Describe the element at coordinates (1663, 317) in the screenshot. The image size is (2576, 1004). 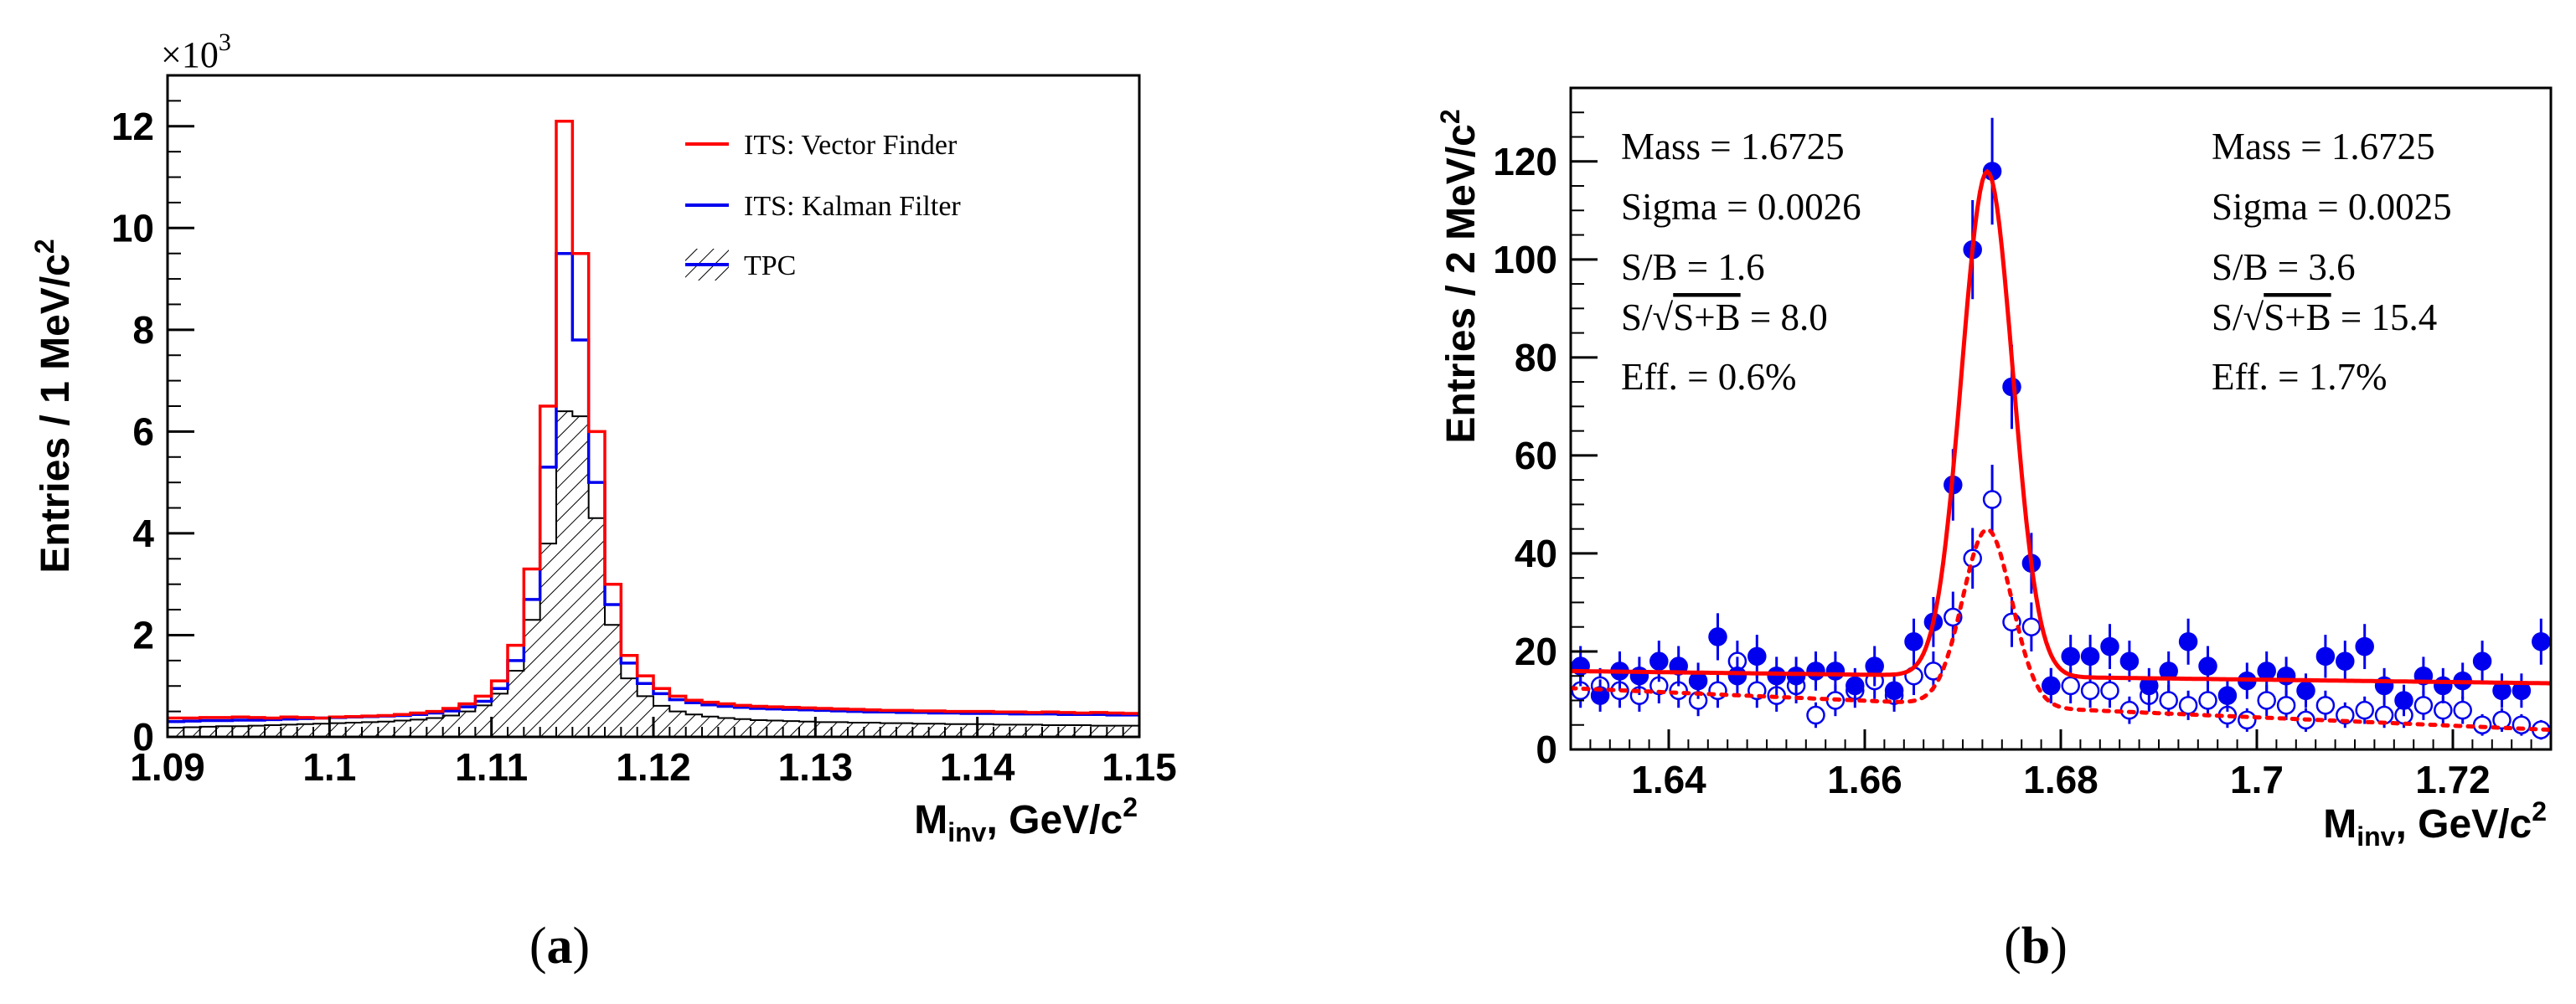
I see `stats-left-sqrt-sign: √` at that location.